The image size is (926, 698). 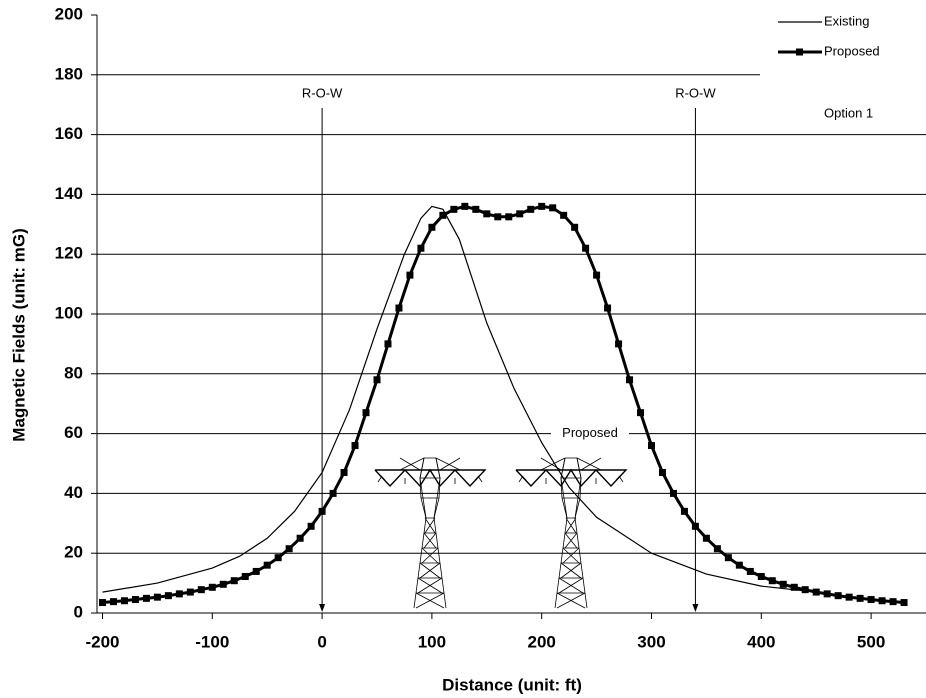 I want to click on legend-box, so click(x=843, y=69).